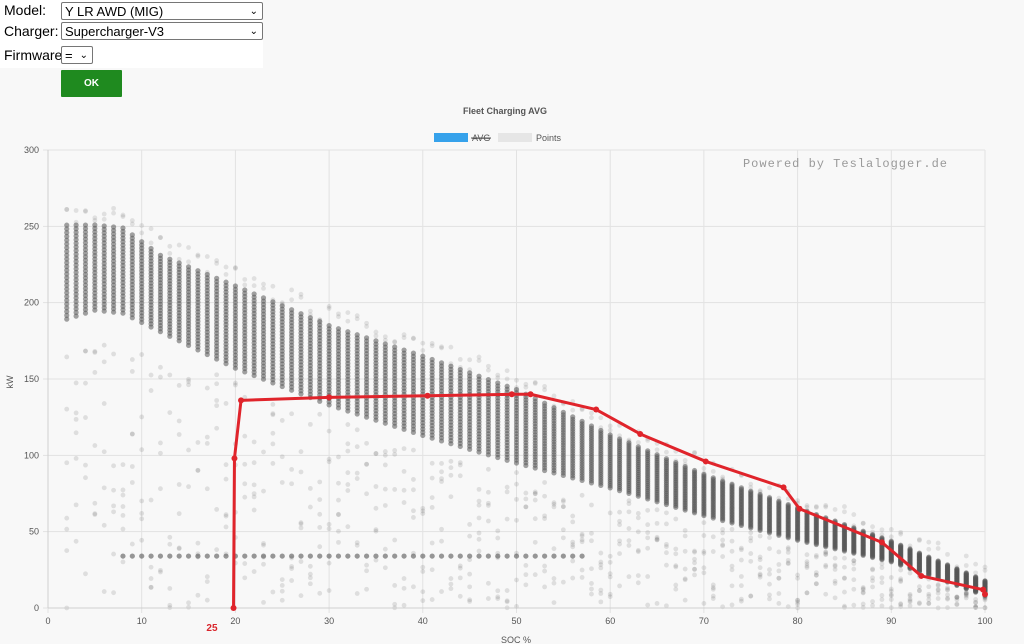  I want to click on model-select: Y LR AWD (MIG) ⌄, so click(162, 11).